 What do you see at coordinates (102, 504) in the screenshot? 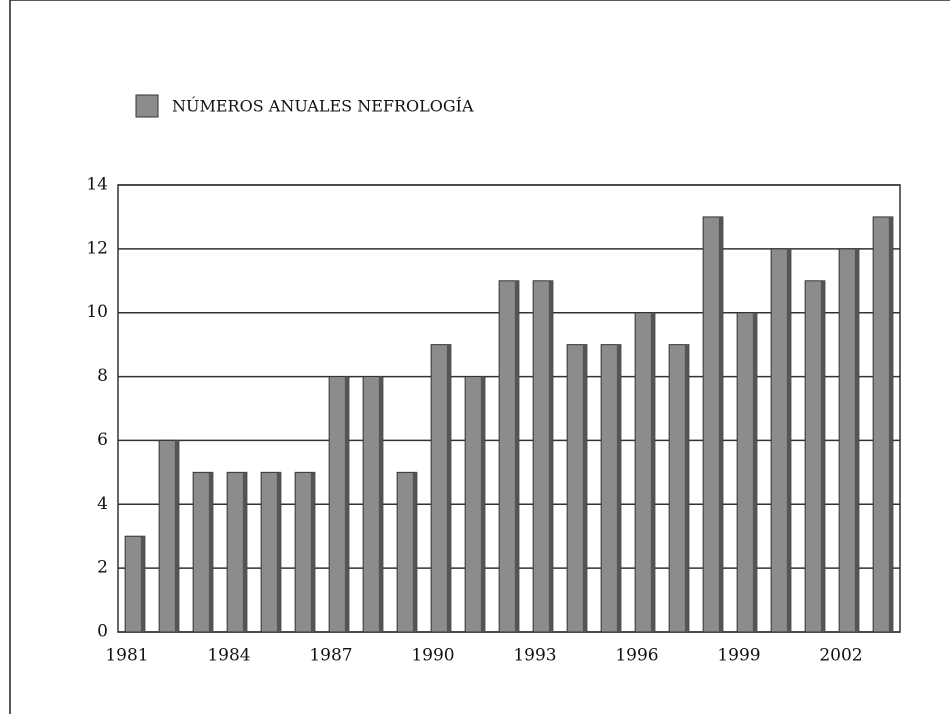
I see `y-tick-label: 4` at bounding box center [102, 504].